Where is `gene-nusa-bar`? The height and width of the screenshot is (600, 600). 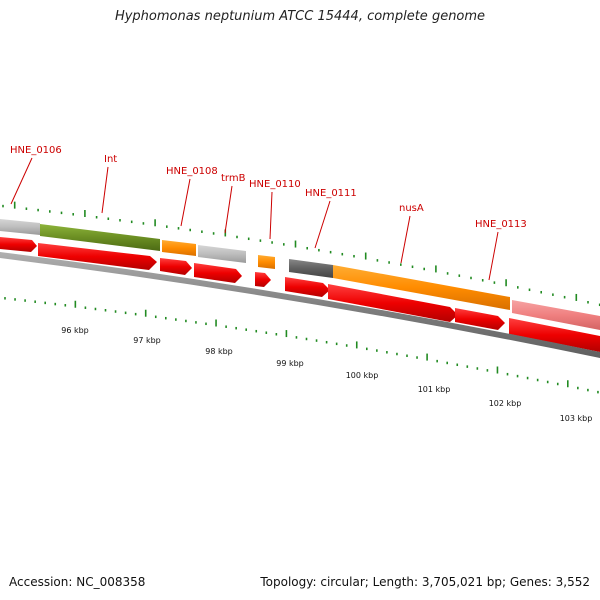
gene-nusa-bar is located at coordinates (421, 287).